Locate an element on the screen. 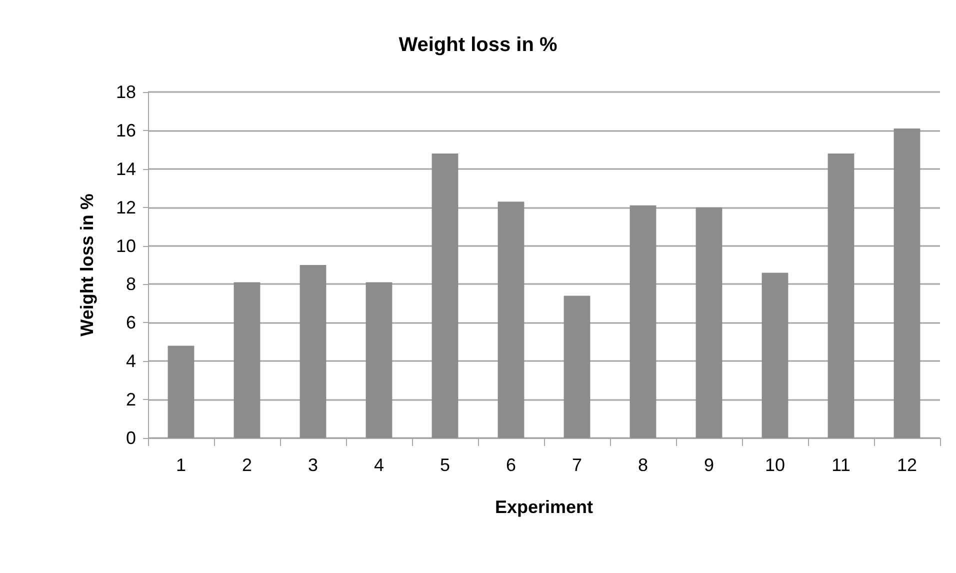  x-tick-label: 5 is located at coordinates (445, 465).